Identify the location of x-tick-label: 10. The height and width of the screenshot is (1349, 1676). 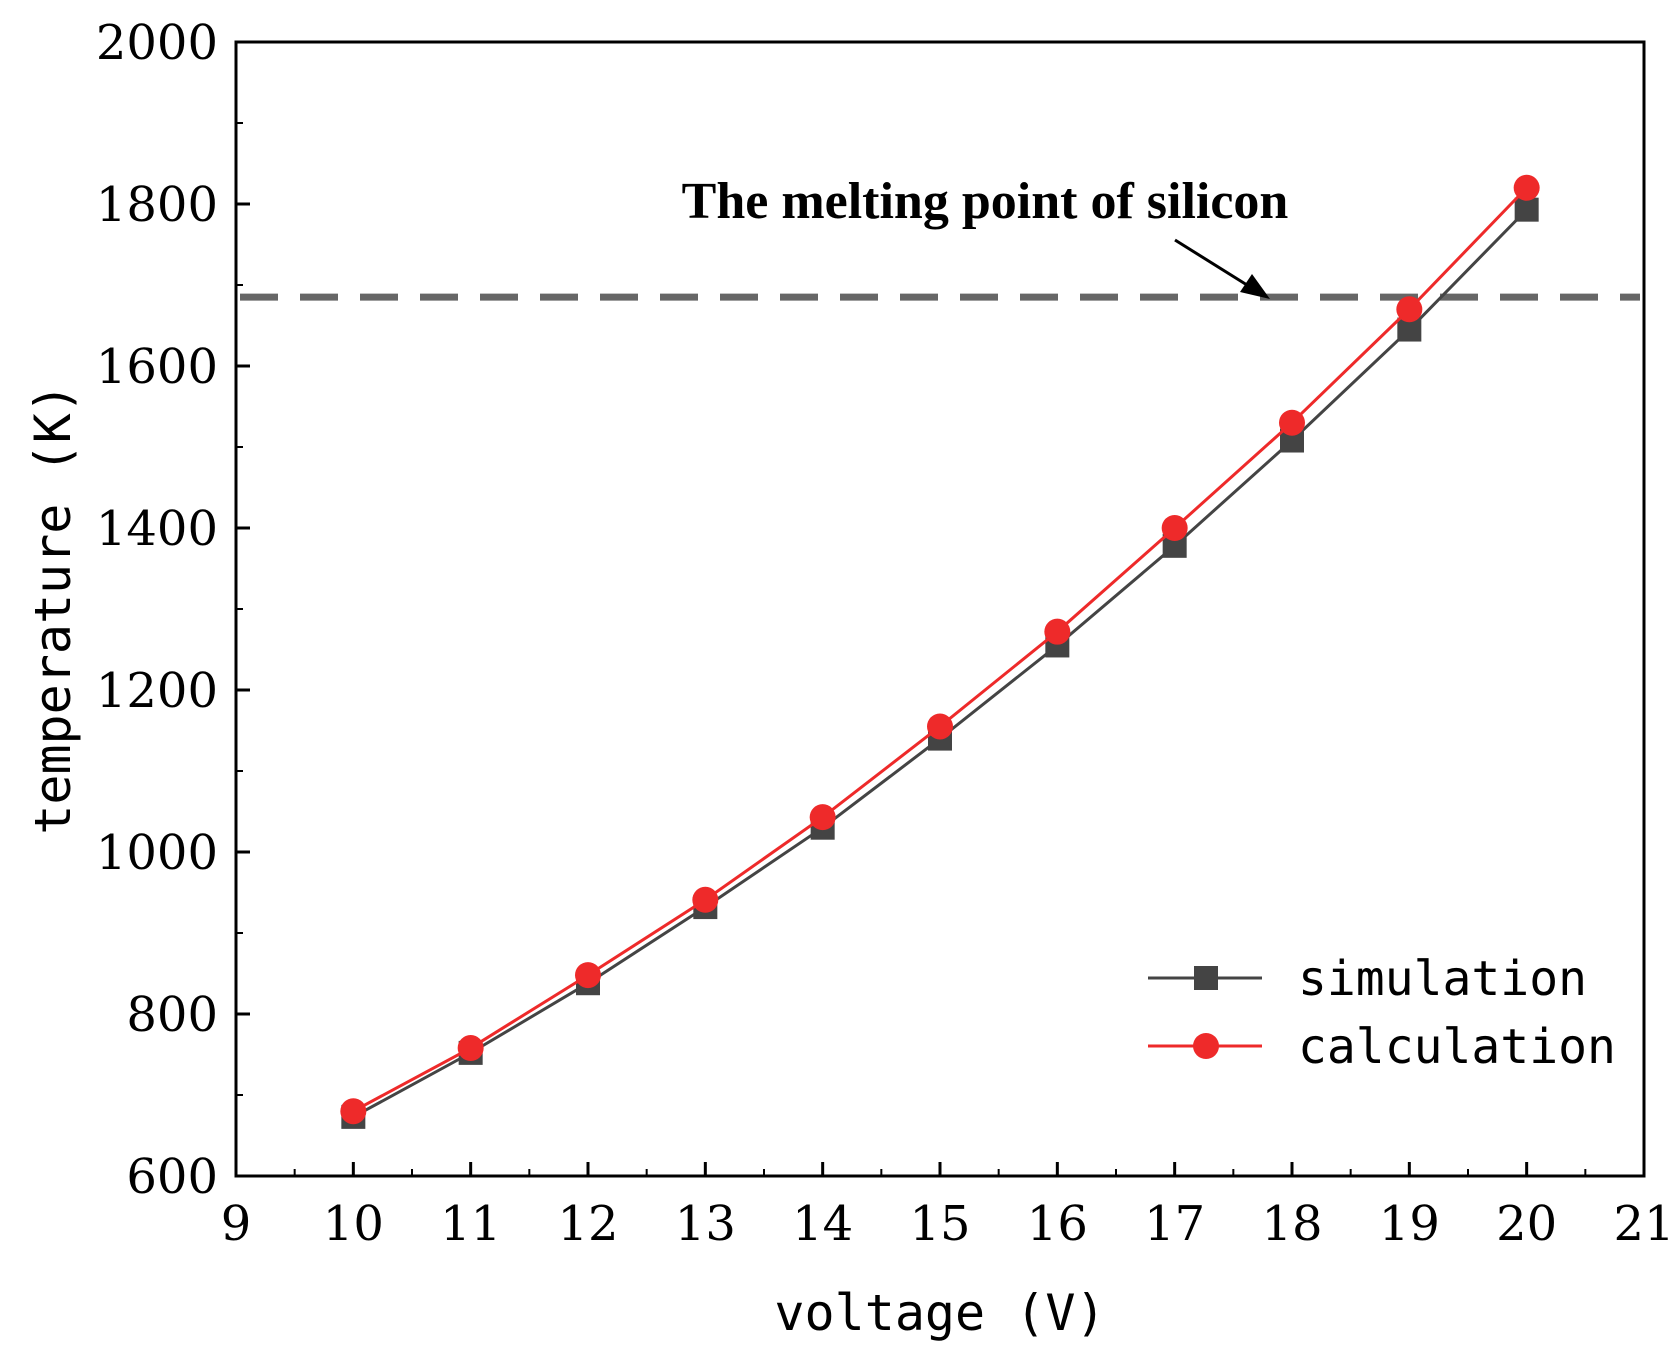
(353, 1224).